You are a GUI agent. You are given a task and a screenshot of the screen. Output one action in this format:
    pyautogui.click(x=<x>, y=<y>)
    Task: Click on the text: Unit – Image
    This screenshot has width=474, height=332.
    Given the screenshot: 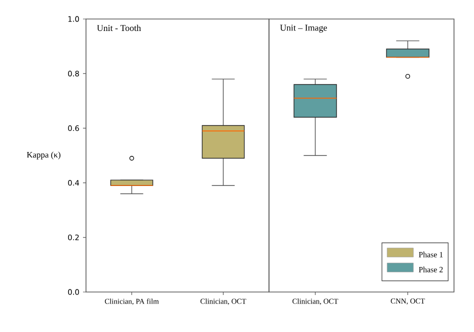 What is the action you would take?
    pyautogui.click(x=303, y=28)
    